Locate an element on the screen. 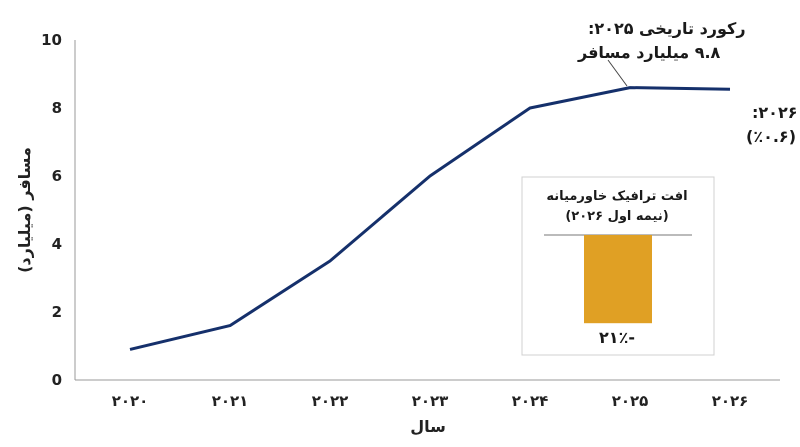  inset-bar is located at coordinates (618, 279).